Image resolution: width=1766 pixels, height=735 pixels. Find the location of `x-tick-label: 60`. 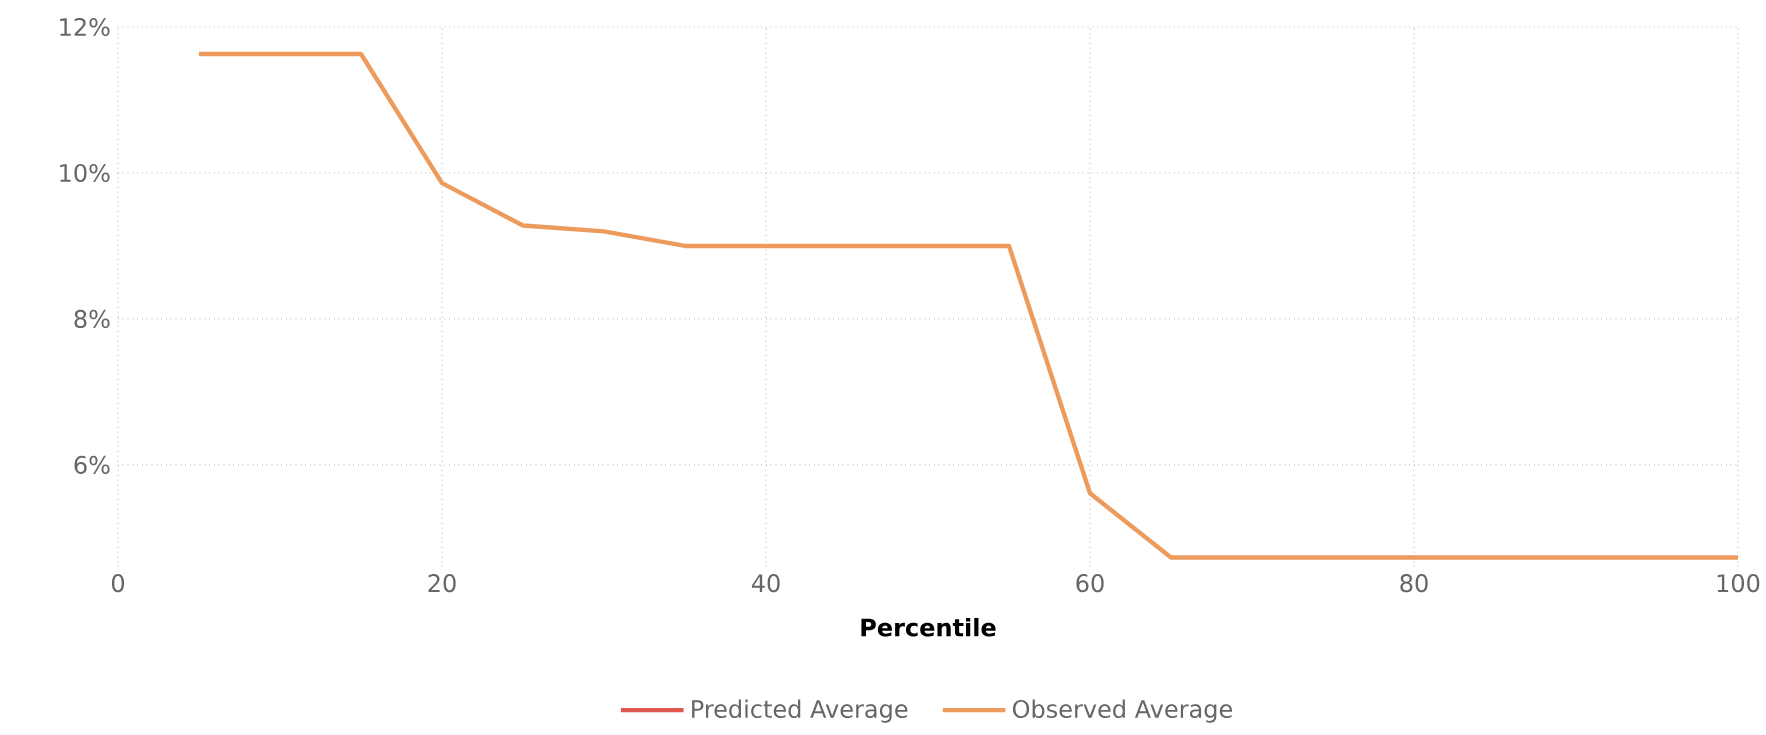

x-tick-label: 60 is located at coordinates (1090, 583).